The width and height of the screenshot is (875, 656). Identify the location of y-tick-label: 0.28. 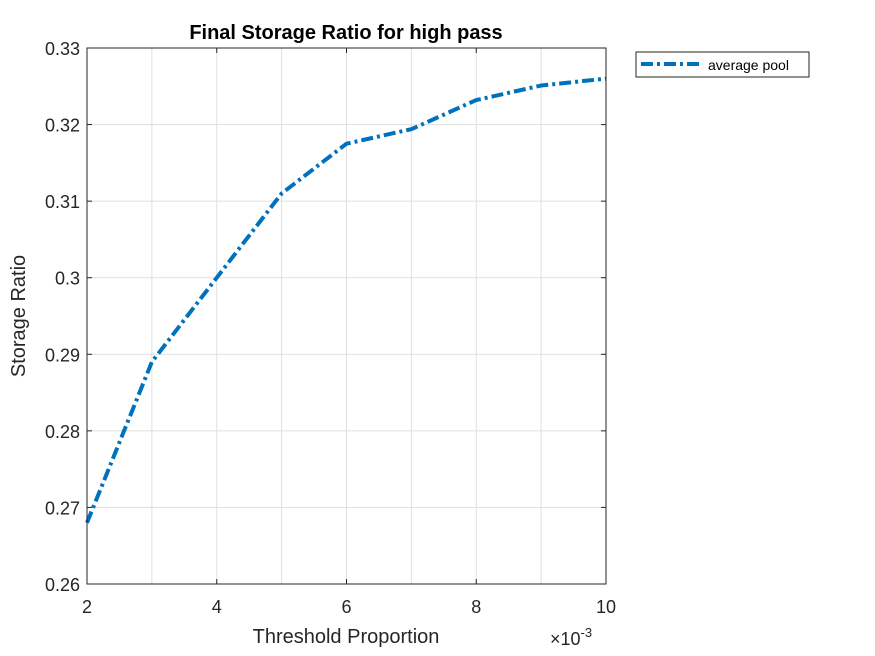
(62, 432).